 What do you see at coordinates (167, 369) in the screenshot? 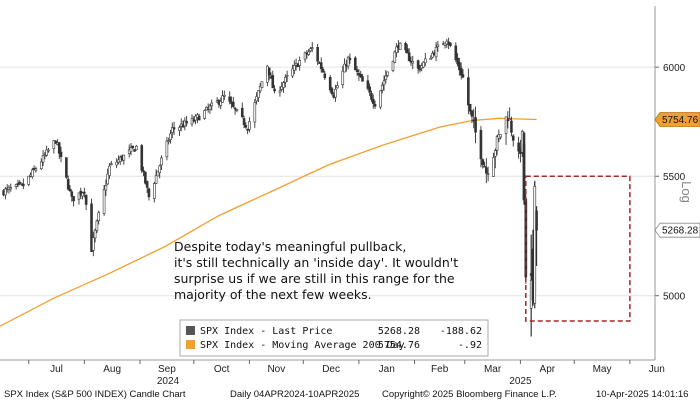
I see `x-month-label: Sep` at bounding box center [167, 369].